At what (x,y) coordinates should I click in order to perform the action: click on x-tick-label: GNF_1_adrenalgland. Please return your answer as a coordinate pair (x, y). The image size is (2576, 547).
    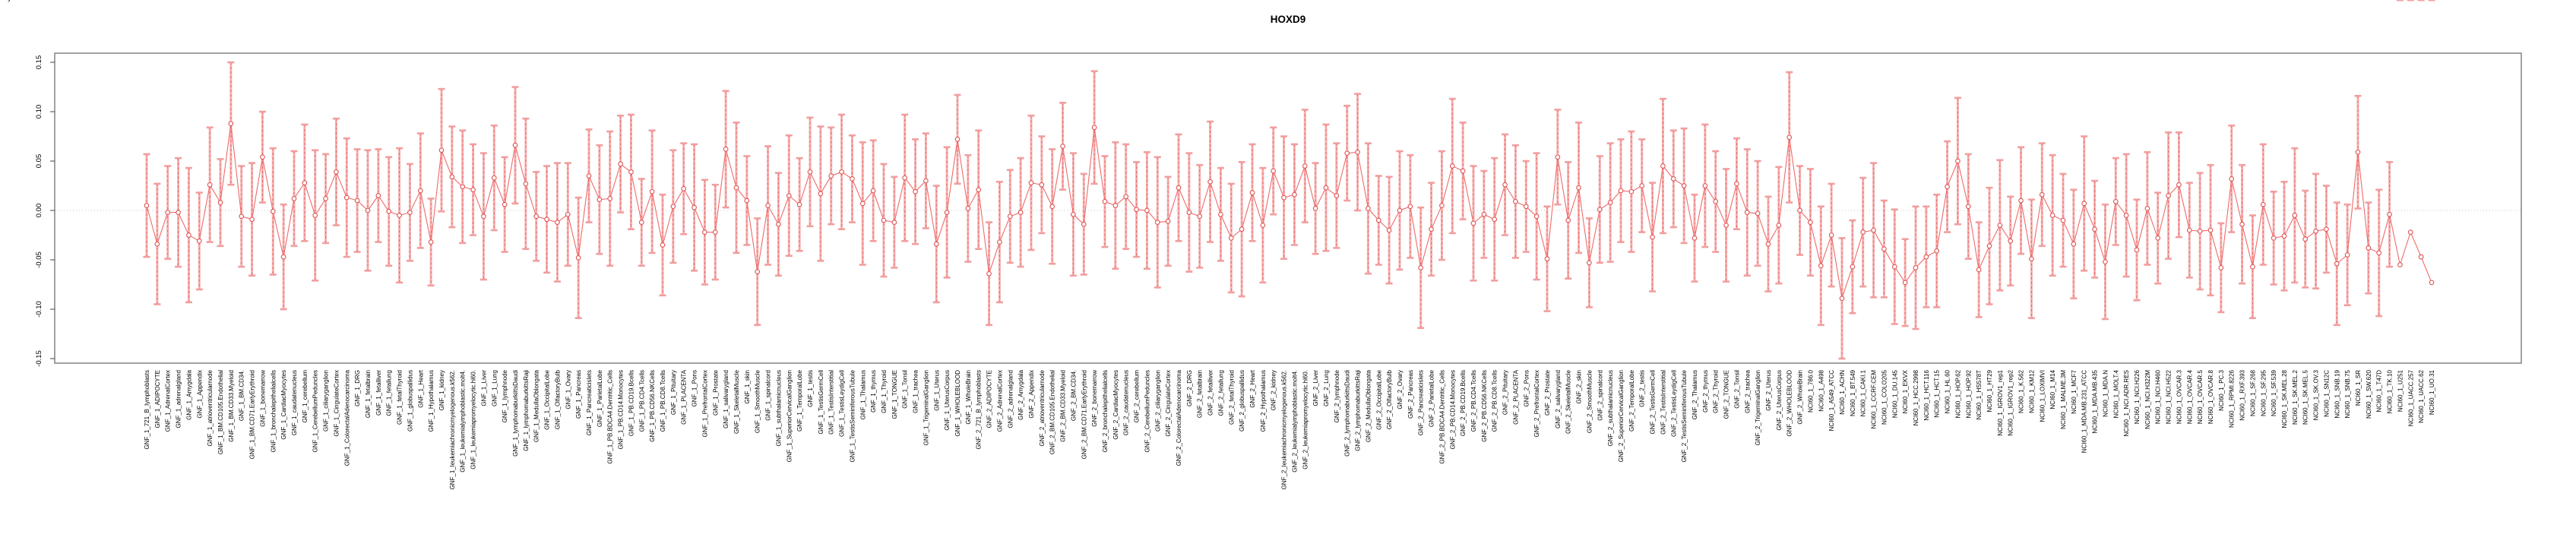
    Looking at the image, I should click on (179, 399).